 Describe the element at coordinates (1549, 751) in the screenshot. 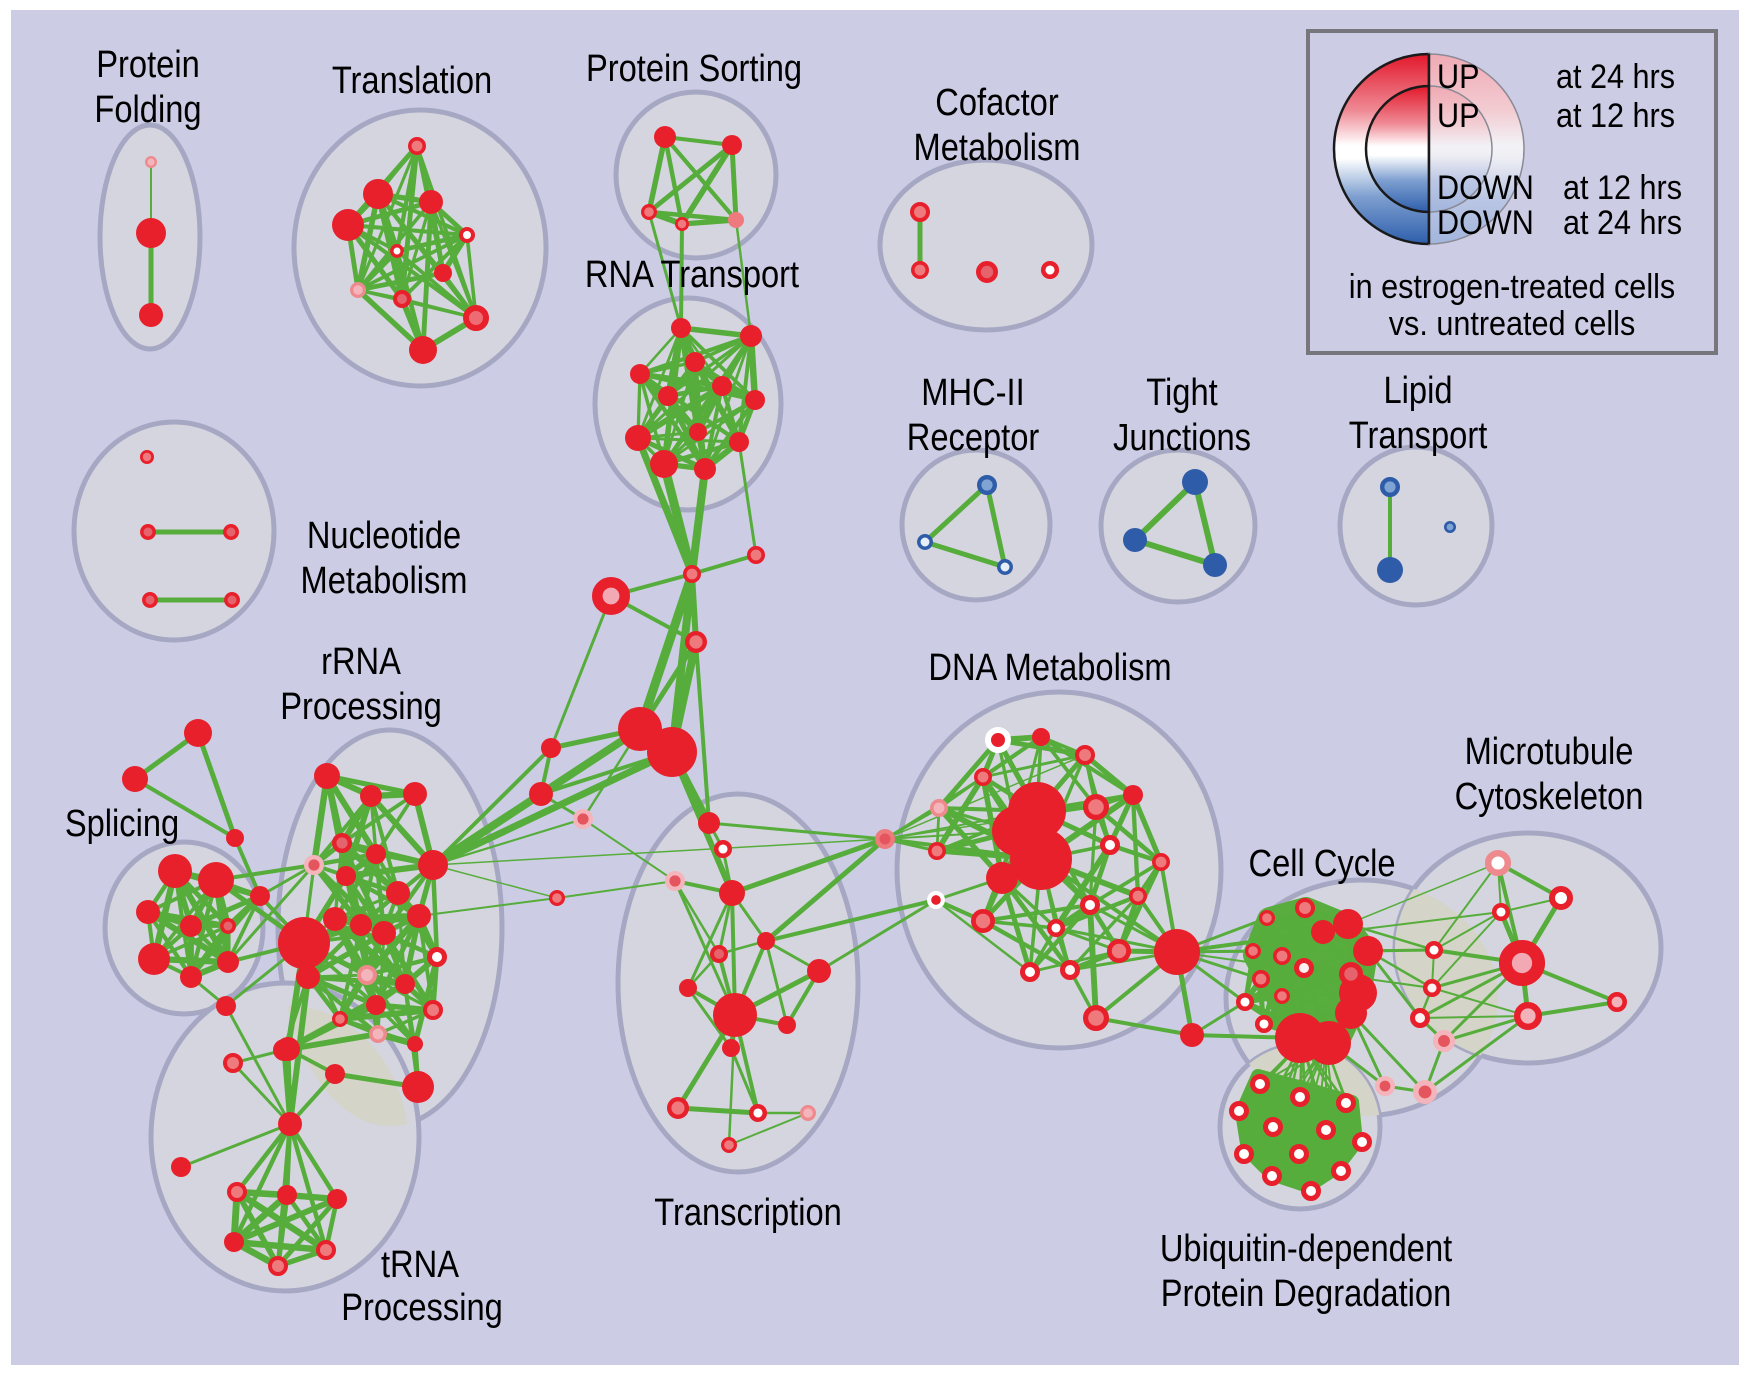

I see `svg-text: Microtubule` at that location.